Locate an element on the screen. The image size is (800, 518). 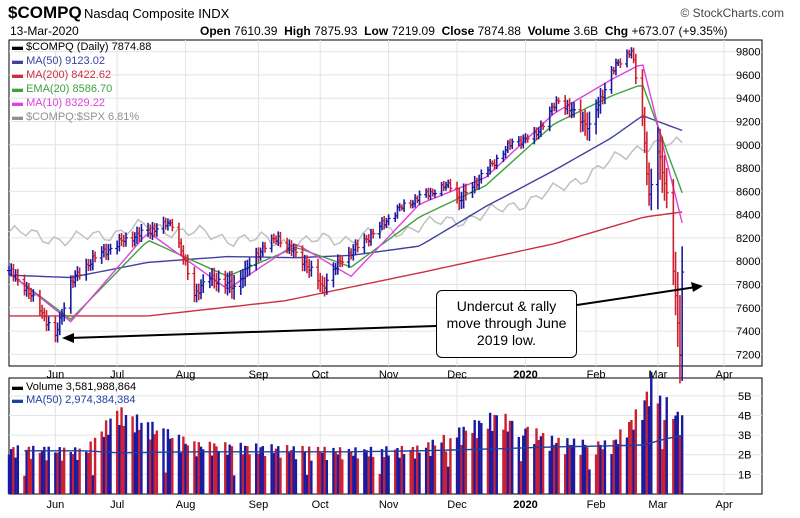
volume-xtick-Mar: Mar is located at coordinates (657, 505).